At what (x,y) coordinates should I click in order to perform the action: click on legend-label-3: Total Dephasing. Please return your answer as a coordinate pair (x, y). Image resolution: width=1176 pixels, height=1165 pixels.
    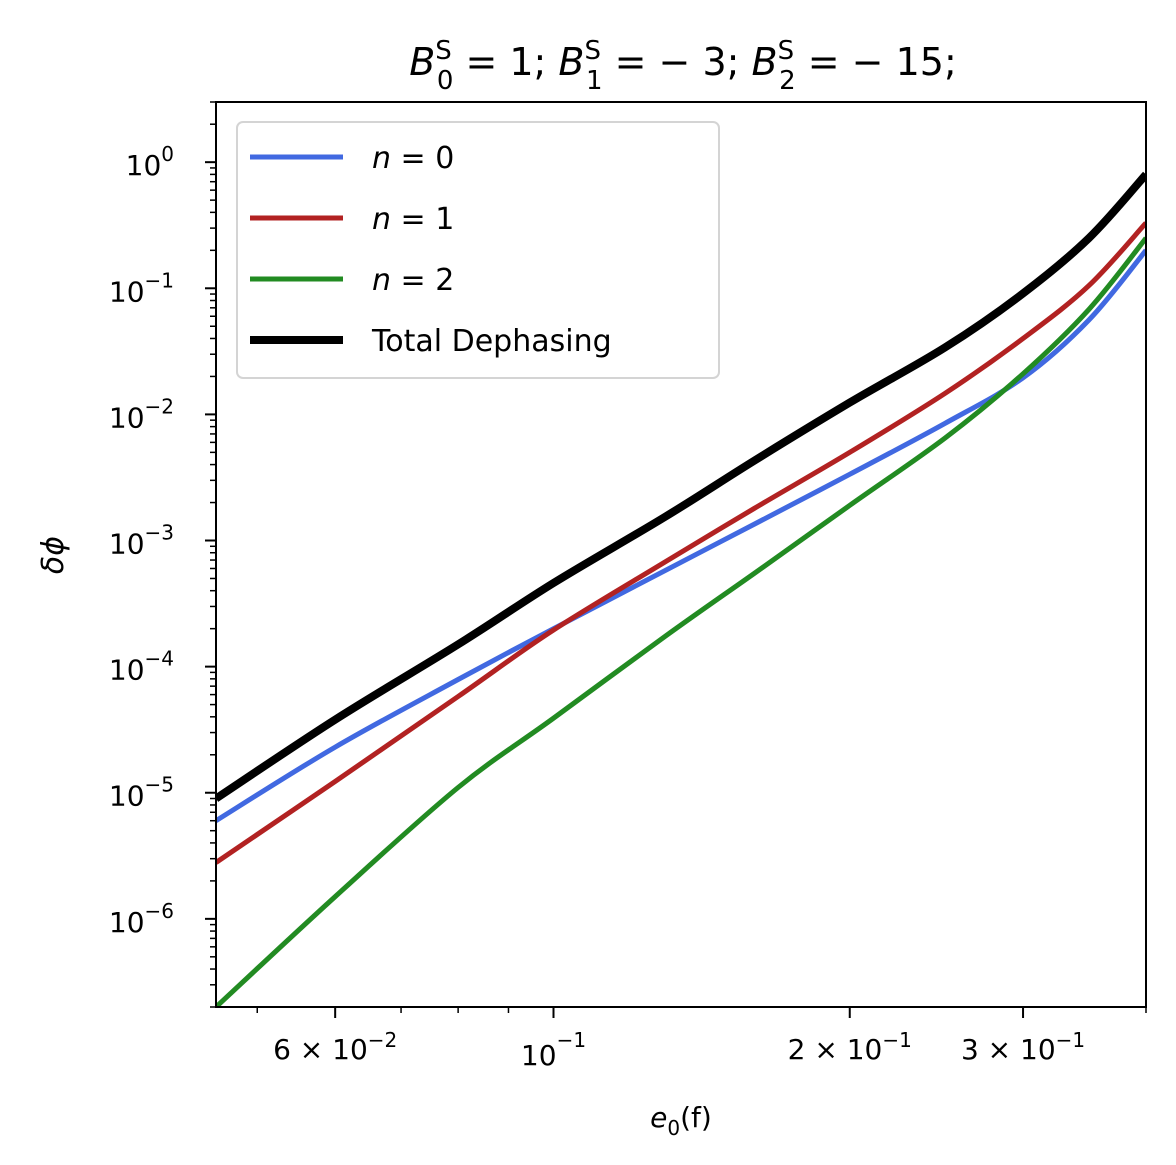
    Looking at the image, I should click on (491, 341).